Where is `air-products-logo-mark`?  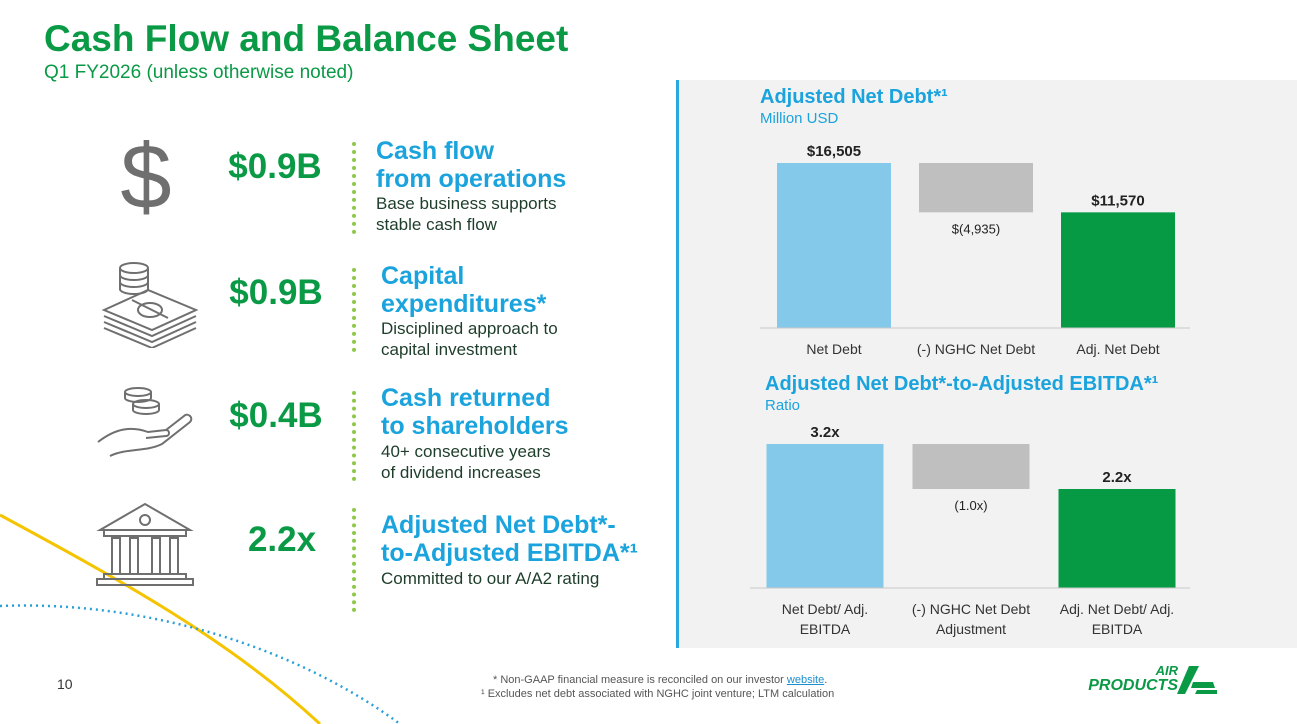
air-products-logo-mark is located at coordinates (1197, 680).